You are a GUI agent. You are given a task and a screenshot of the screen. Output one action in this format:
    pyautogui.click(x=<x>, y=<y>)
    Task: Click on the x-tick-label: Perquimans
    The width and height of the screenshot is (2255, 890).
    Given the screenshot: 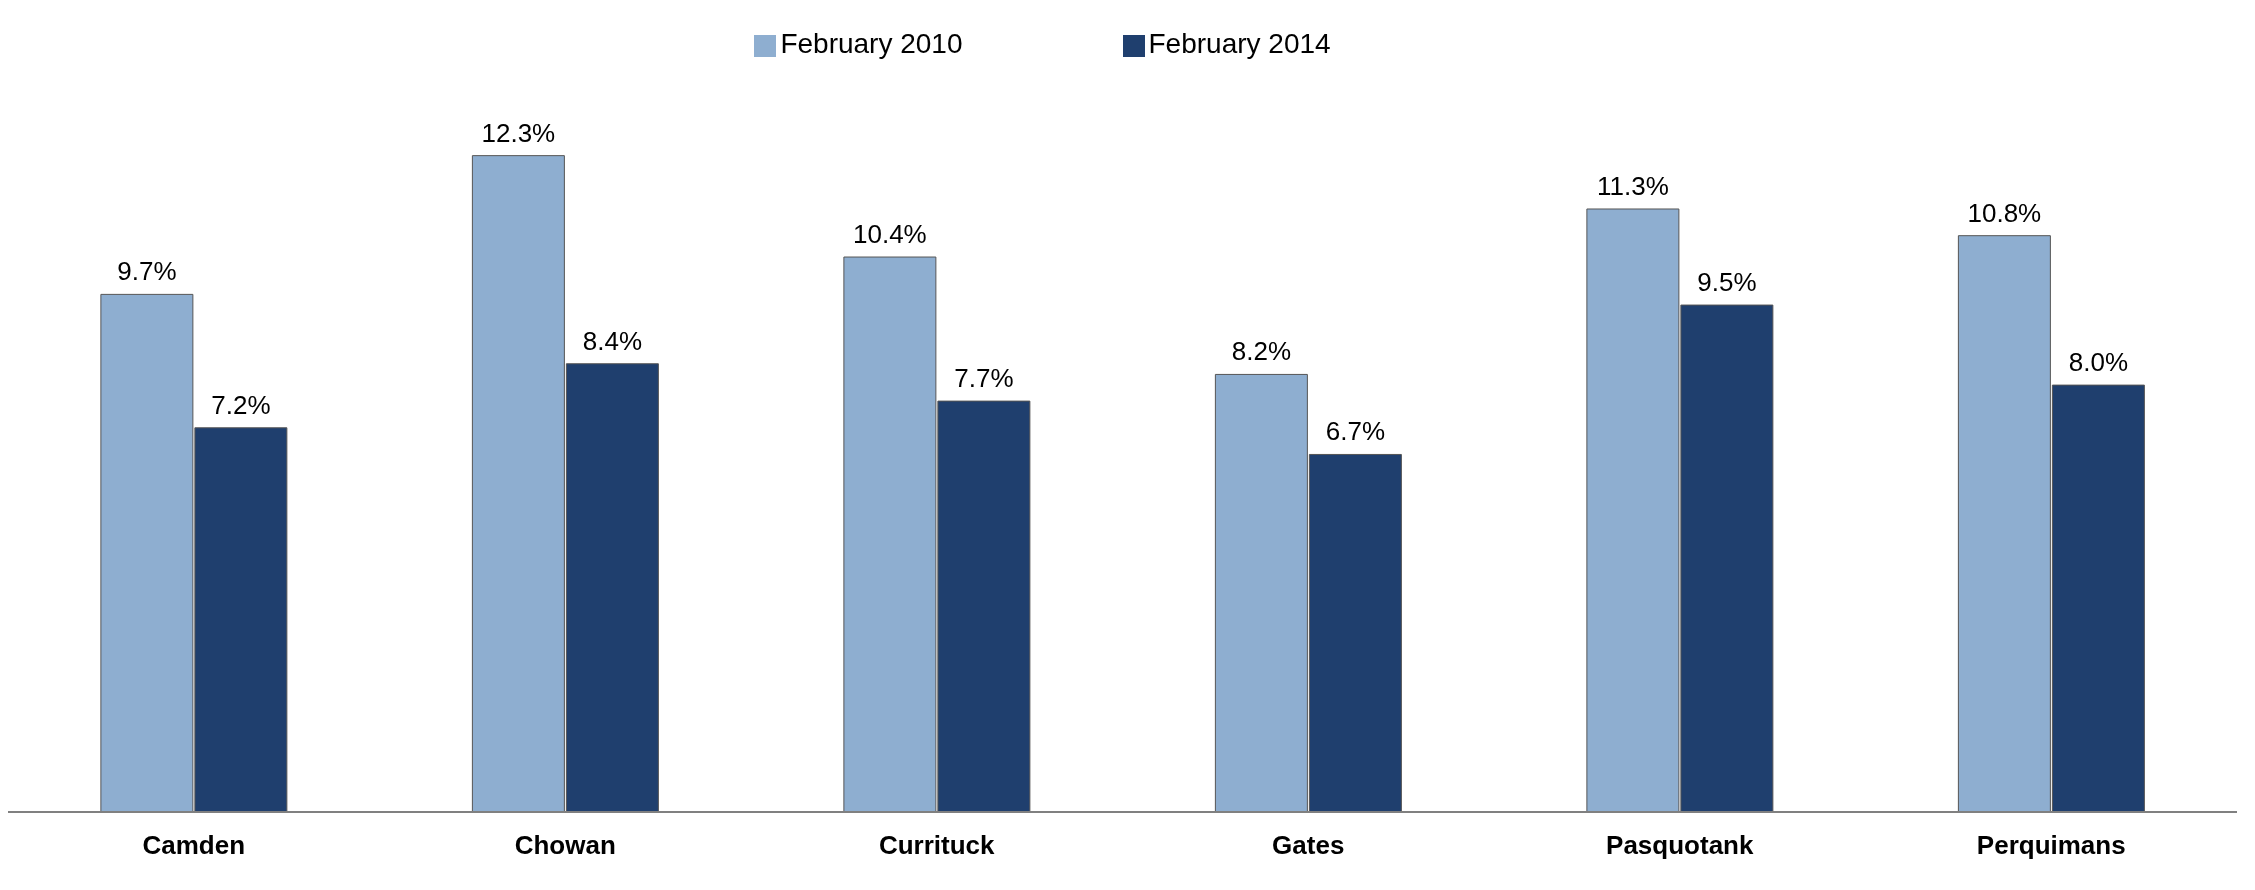 What is the action you would take?
    pyautogui.click(x=2051, y=845)
    